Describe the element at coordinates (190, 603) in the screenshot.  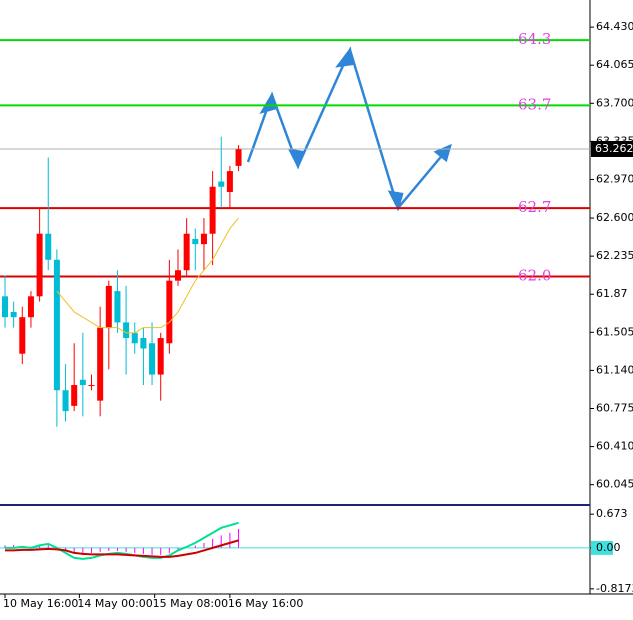
I see `x-tick-label: 15 May 08:00` at that location.